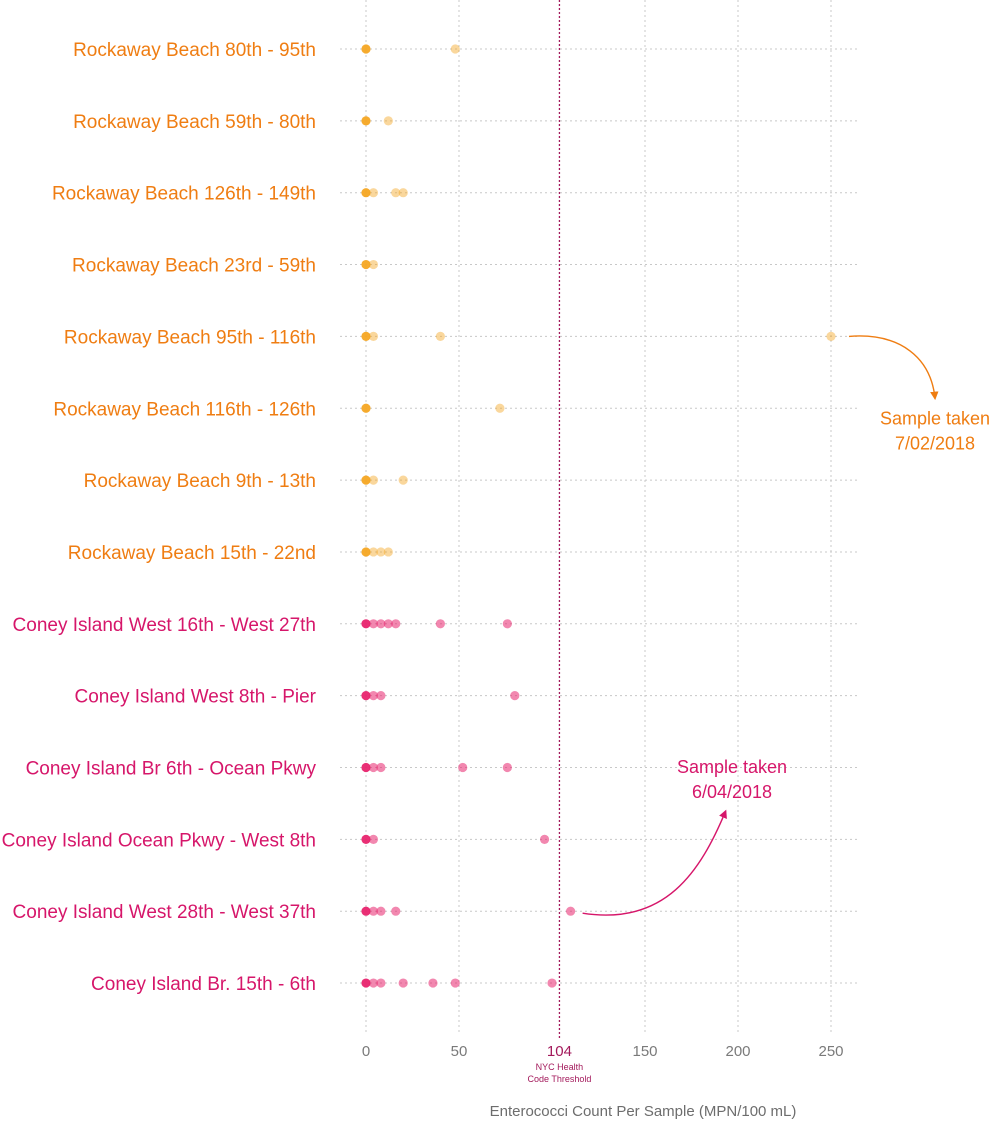  Describe the element at coordinates (560, 1079) in the screenshot. I see `threshold-note-line2: Code Threshold` at that location.